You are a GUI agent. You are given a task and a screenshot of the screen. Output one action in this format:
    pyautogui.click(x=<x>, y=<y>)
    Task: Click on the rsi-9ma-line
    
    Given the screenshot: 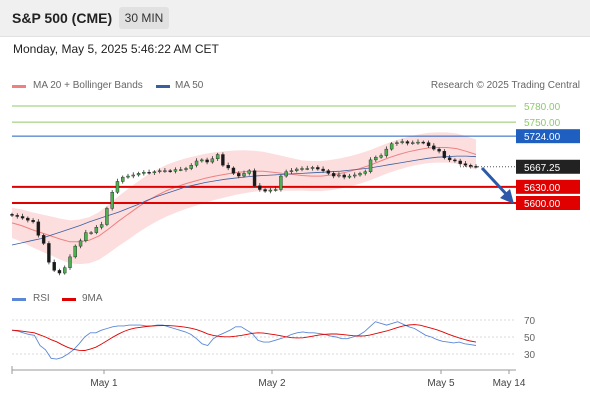 What is the action you would take?
    pyautogui.click(x=244, y=337)
    